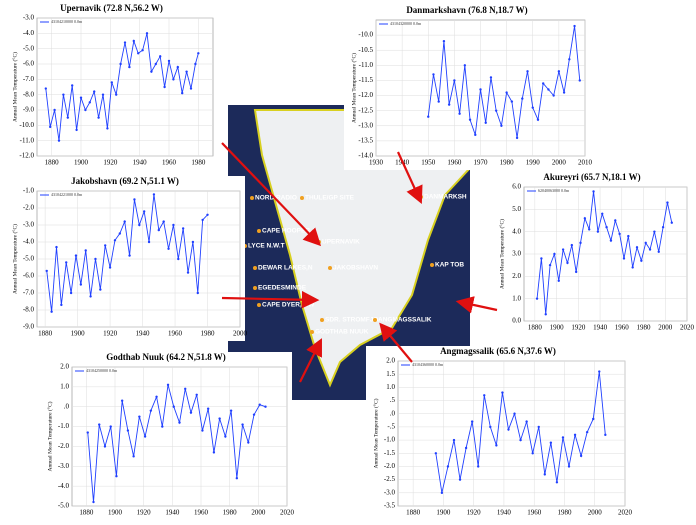 The width and height of the screenshot is (696, 525). Describe the element at coordinates (644, 328) in the screenshot. I see `x-tick-label: 1980` at that location.